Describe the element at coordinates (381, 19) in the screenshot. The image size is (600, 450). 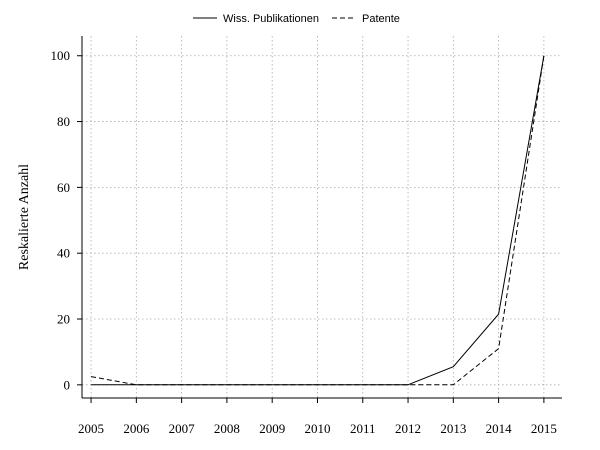
I see `legend-label: Patente` at that location.